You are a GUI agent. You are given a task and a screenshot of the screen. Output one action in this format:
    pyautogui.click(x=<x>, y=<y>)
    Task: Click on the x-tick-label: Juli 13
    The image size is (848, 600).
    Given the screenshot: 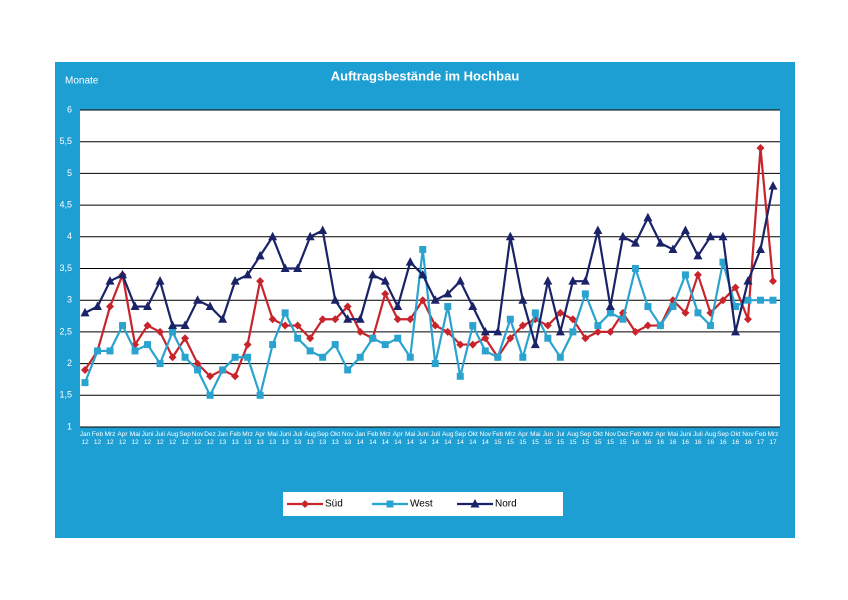 What is the action you would take?
    pyautogui.click(x=297, y=438)
    